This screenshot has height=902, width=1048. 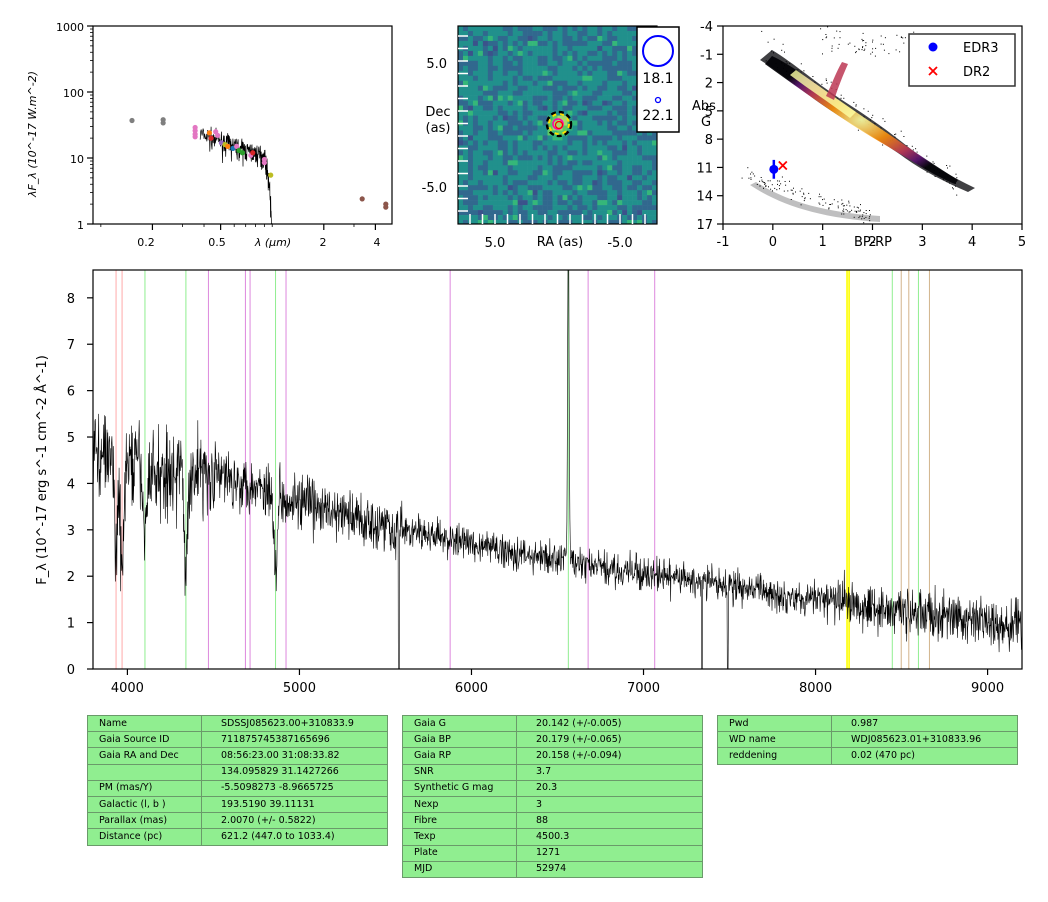 I want to click on hrd-ylabel: G, so click(x=706, y=122).